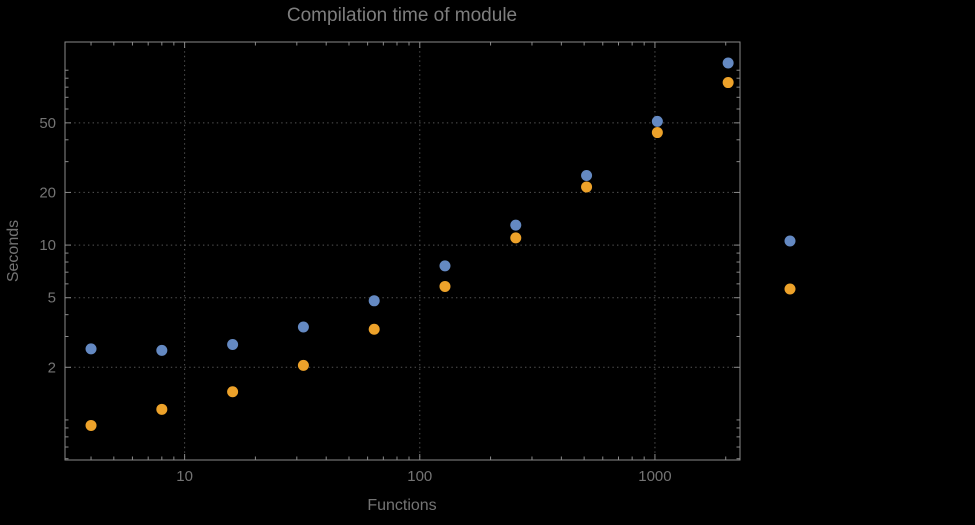  Describe the element at coordinates (419, 476) in the screenshot. I see `x-tick-label: 100` at that location.